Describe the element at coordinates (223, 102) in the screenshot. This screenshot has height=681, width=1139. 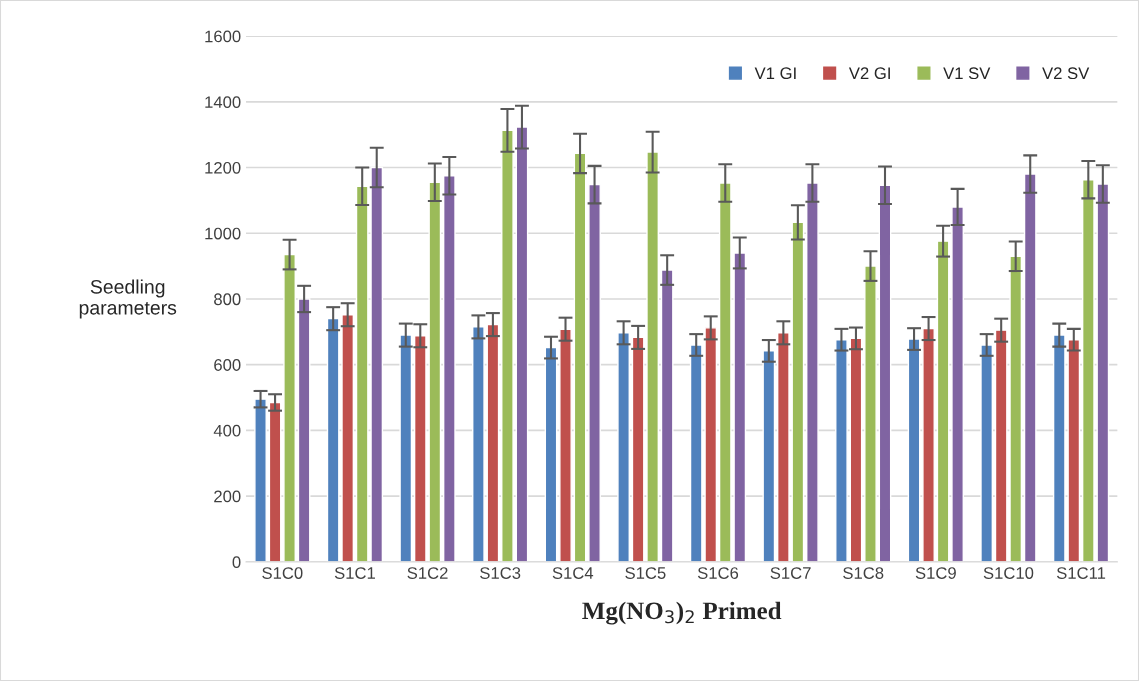
I see `y-tick-label: 1400` at that location.